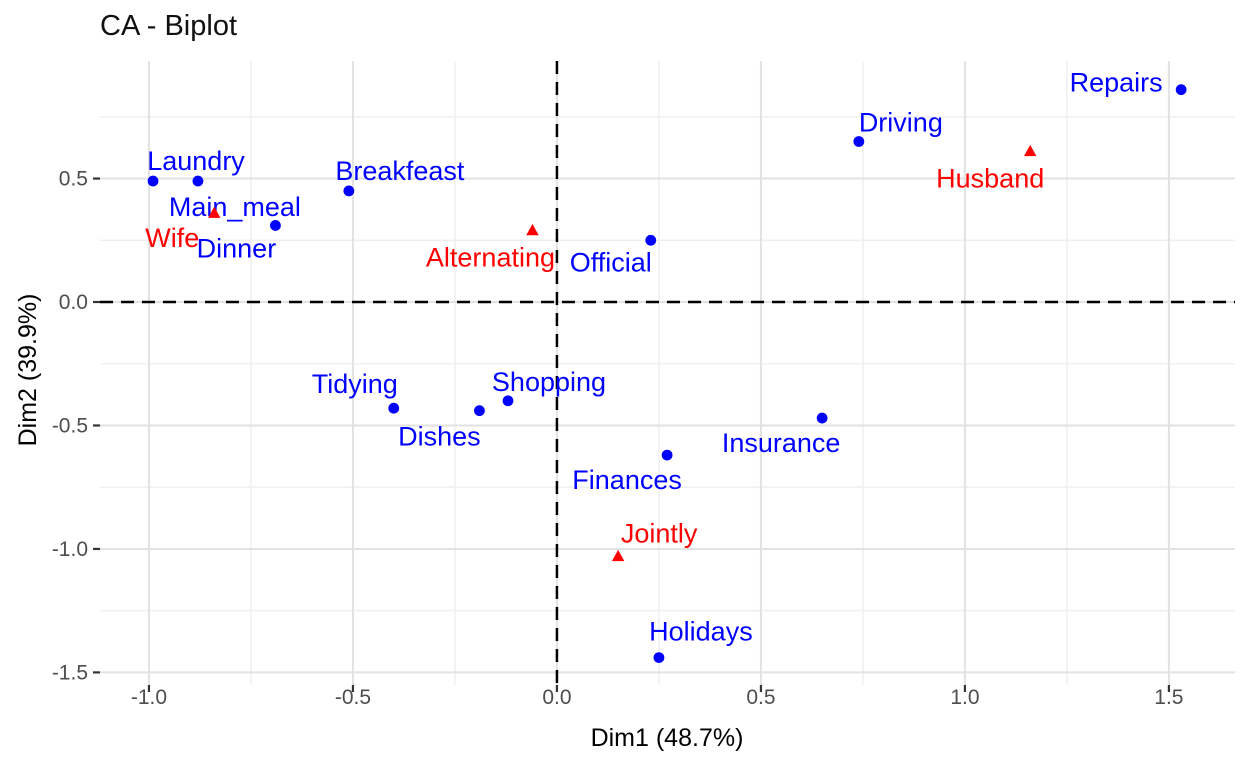  What do you see at coordinates (400, 171) in the screenshot?
I see `data-point-label-breakfeast: Breakfeast` at bounding box center [400, 171].